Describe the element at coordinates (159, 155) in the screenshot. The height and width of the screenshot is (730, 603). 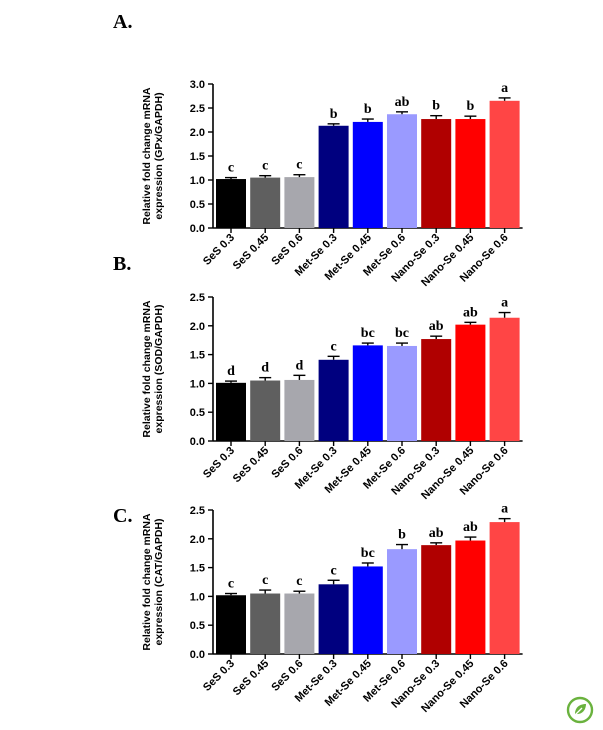
I see `y-axis-title-line: expression (GPx/GAPDH)` at that location.